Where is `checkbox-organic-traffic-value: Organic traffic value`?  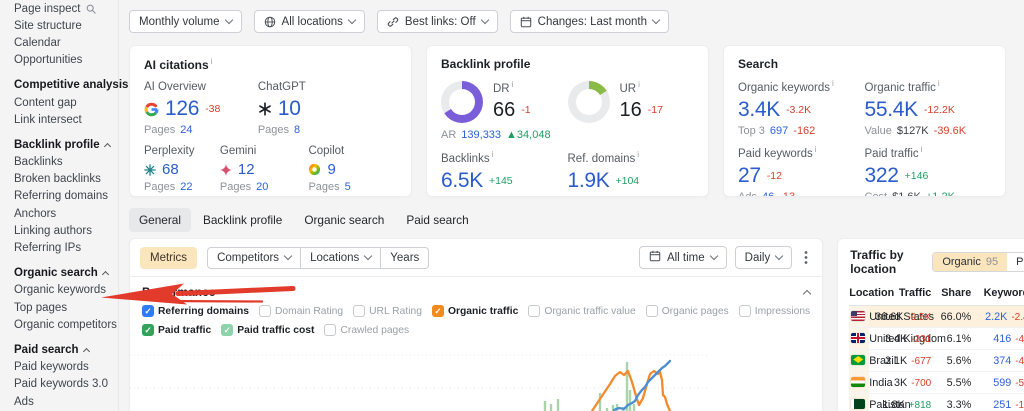
checkbox-organic-traffic-value: Organic traffic value is located at coordinates (582, 311).